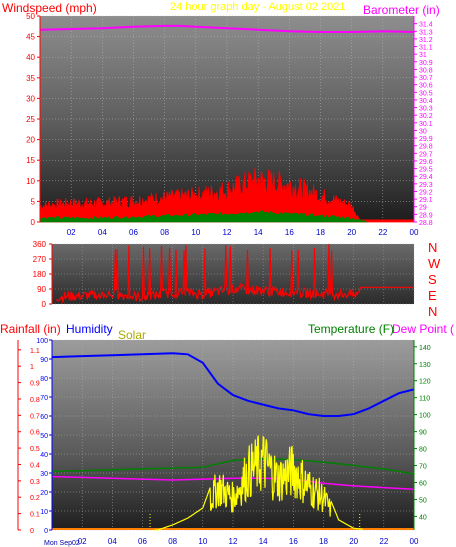  What do you see at coordinates (133, 232) in the screenshot?
I see `windspeed-x-tick-label: 06` at bounding box center [133, 232].